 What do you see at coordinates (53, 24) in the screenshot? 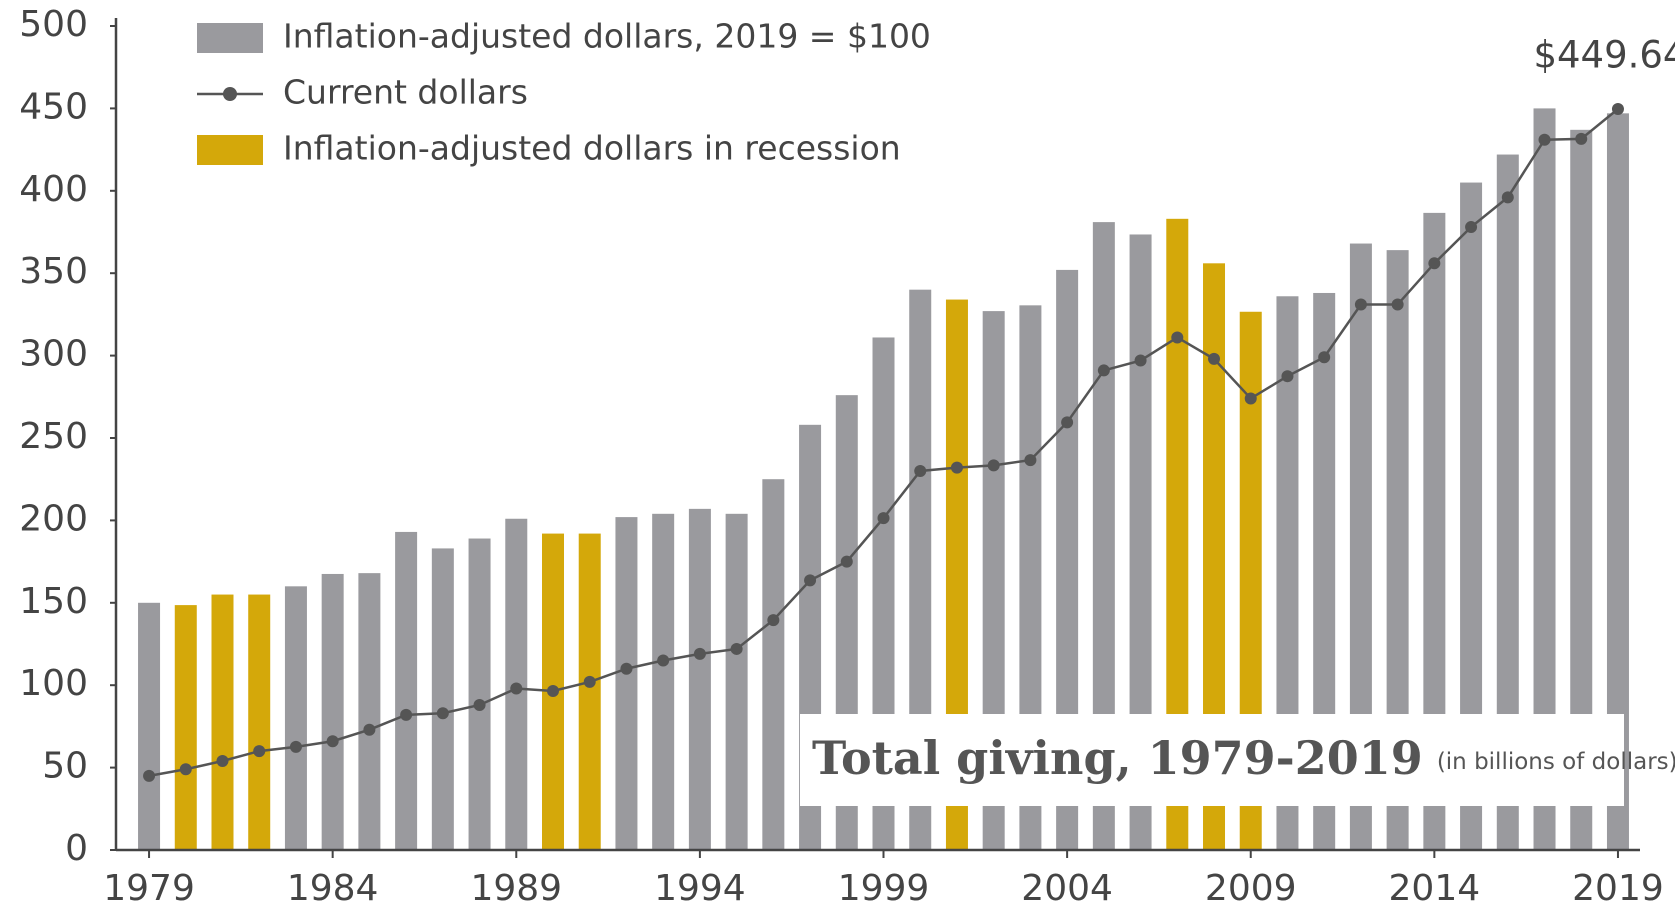
I see `y-tick-label: 500` at bounding box center [53, 24].